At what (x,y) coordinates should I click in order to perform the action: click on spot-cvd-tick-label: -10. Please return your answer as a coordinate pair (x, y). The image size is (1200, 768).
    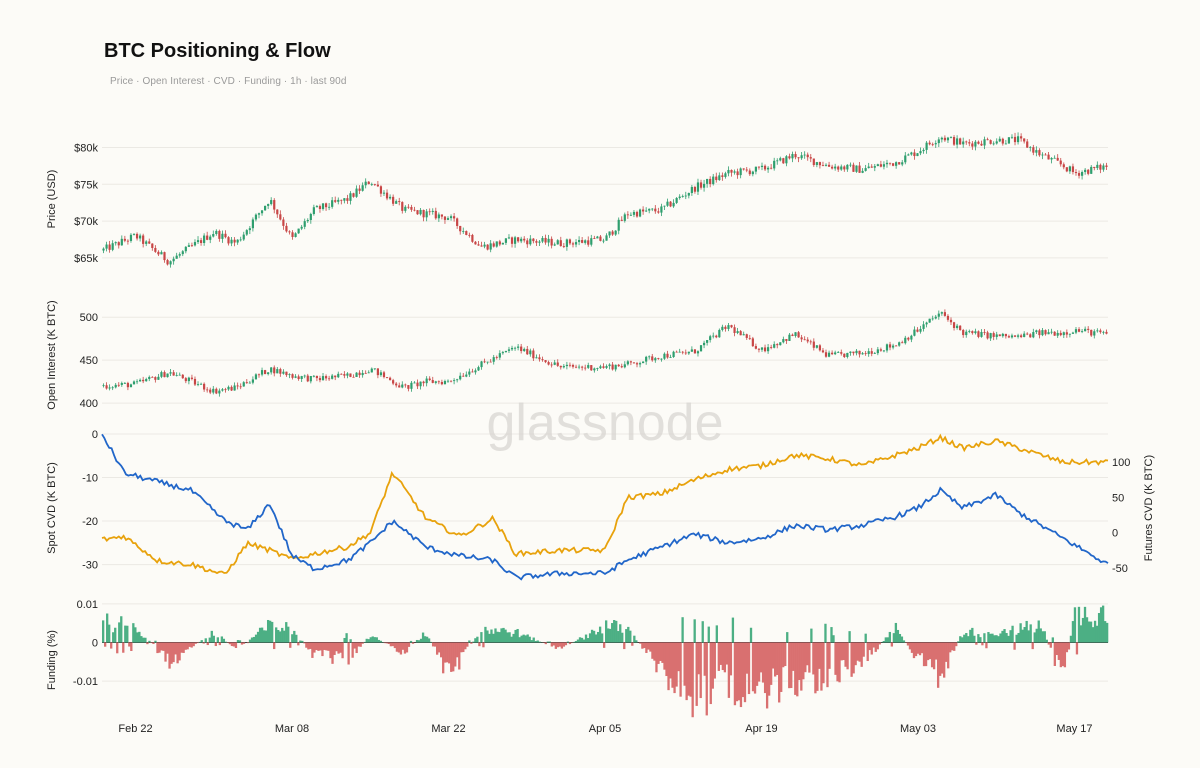
    Looking at the image, I should click on (90, 479).